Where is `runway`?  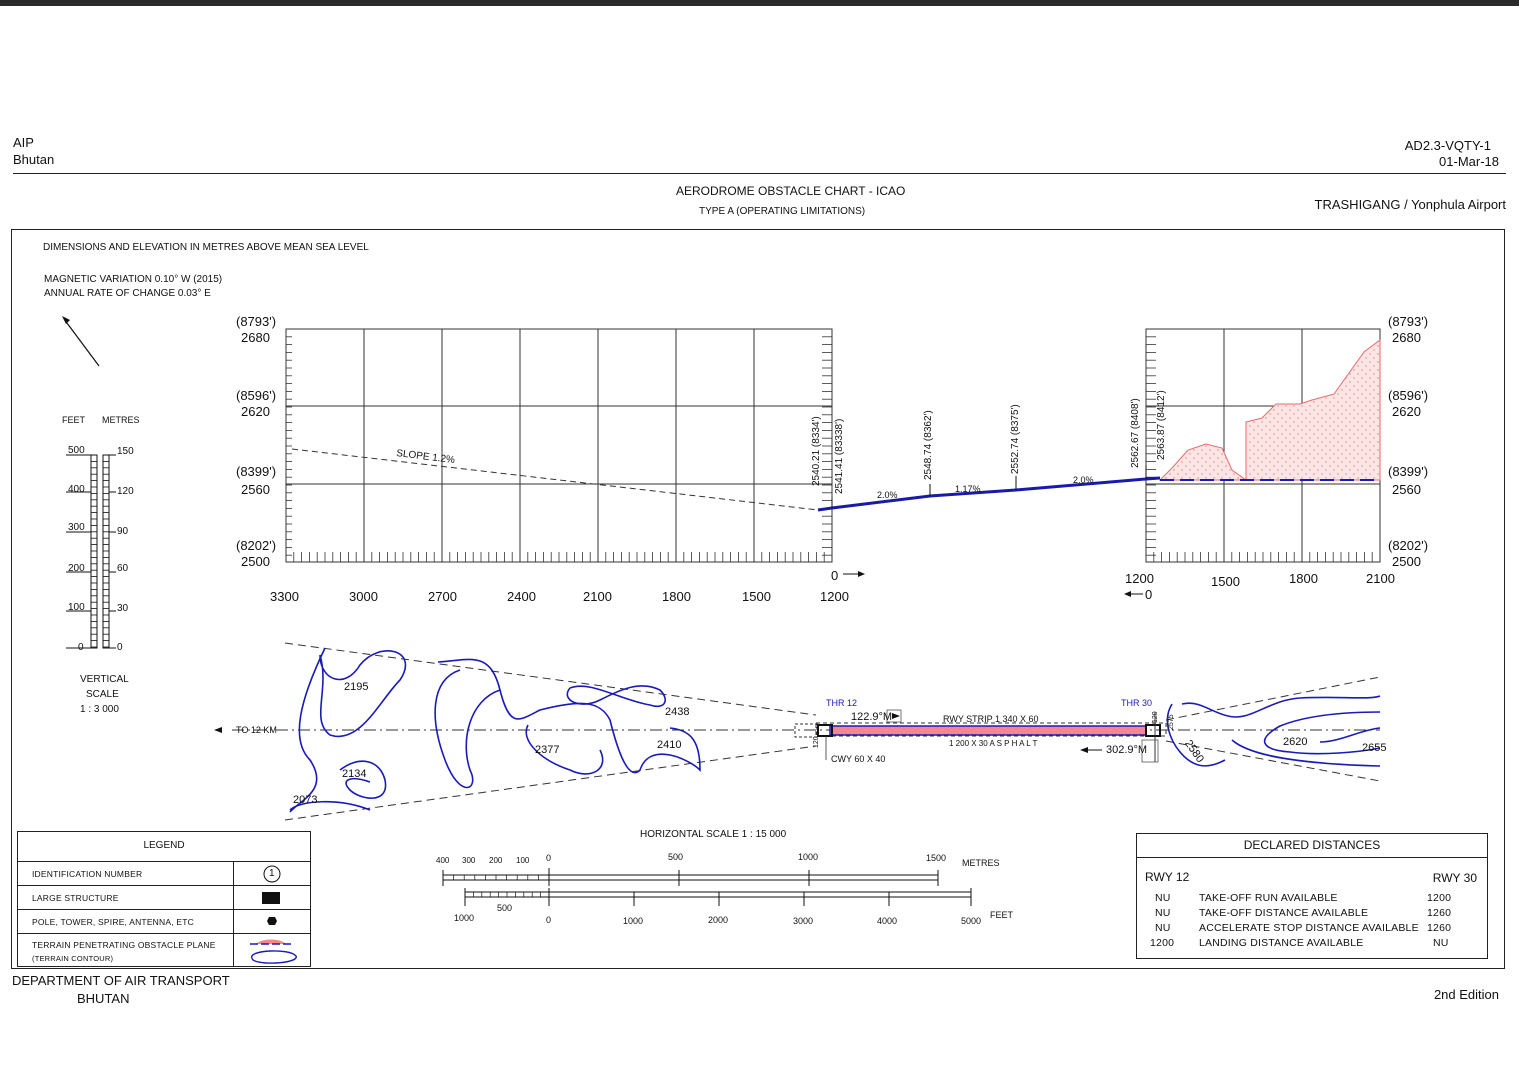 runway is located at coordinates (988, 730).